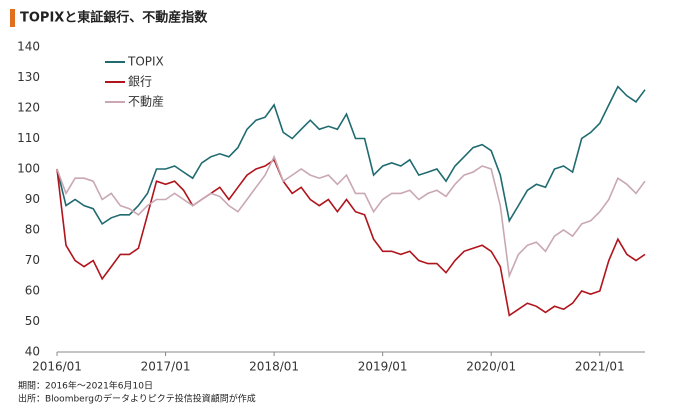  Describe the element at coordinates (145, 62) in the screenshot. I see `legend-label: TOPIX` at that location.